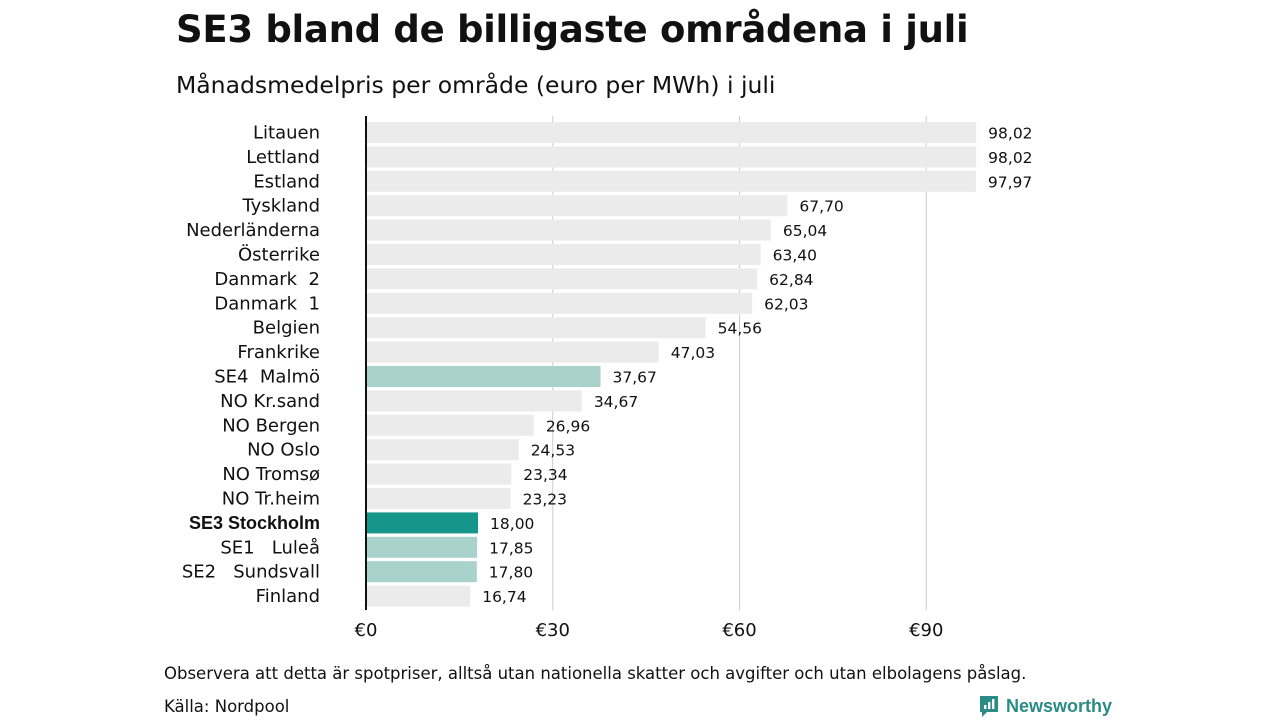 This screenshot has width=1280, height=720. Describe the element at coordinates (989, 706) in the screenshot. I see `newsworthy-logo-icon` at that location.